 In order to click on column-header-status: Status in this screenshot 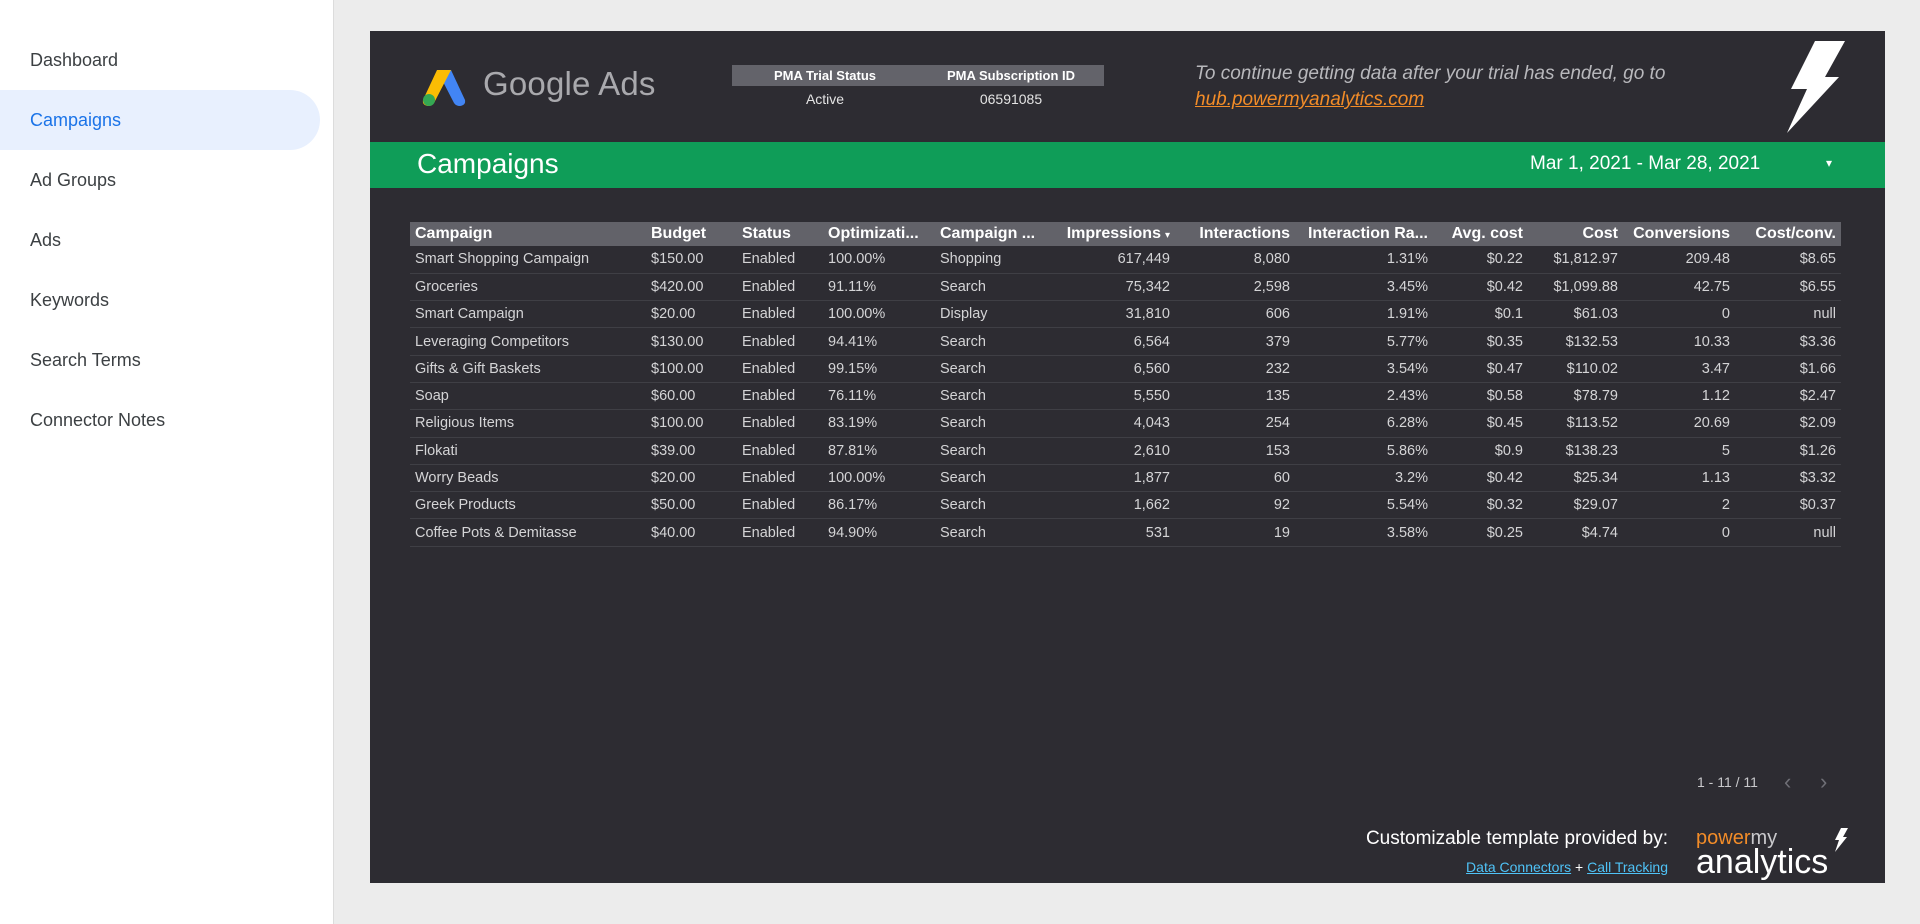, I will do `click(766, 233)`.